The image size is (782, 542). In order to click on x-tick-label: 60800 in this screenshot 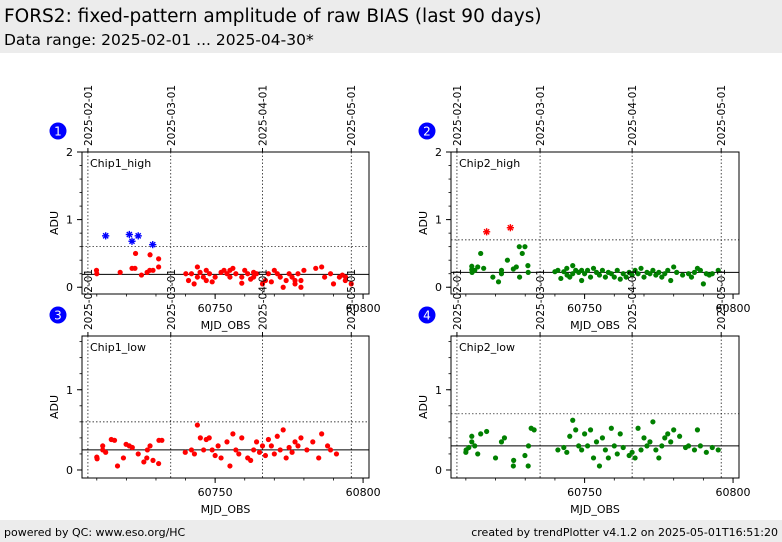, I will do `click(363, 492)`.